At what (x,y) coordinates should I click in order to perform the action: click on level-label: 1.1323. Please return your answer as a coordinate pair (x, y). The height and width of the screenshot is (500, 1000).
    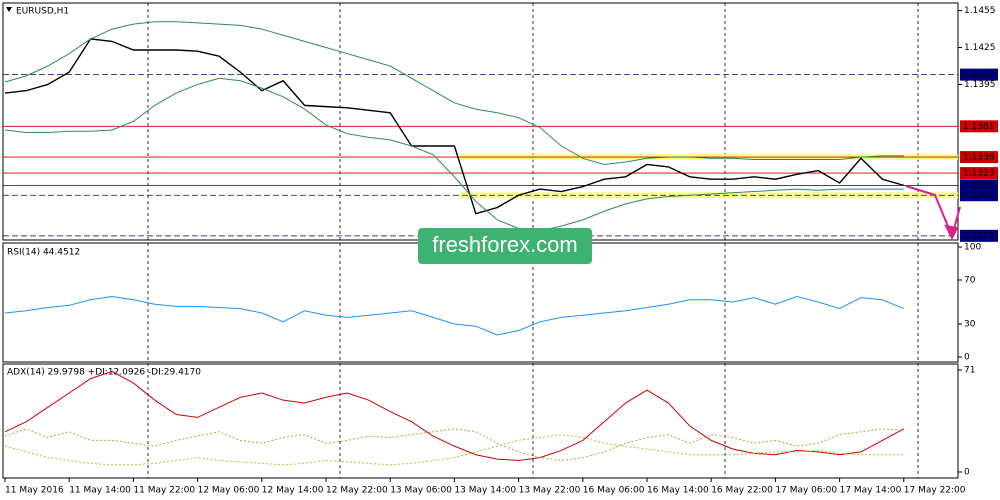
    Looking at the image, I should click on (979, 174).